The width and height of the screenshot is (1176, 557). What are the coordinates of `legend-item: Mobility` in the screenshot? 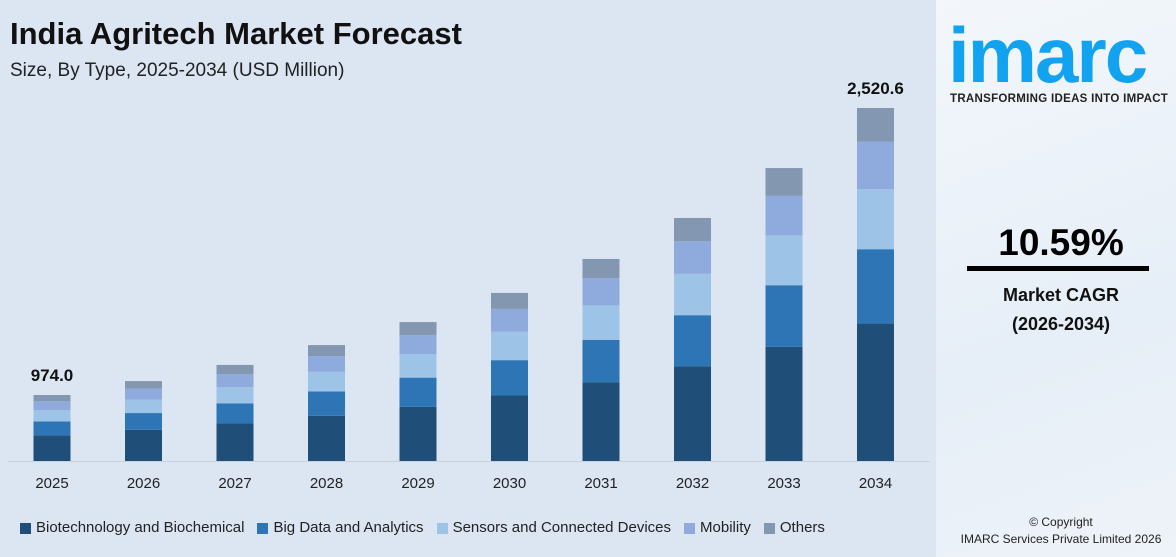 It's located at (717, 528).